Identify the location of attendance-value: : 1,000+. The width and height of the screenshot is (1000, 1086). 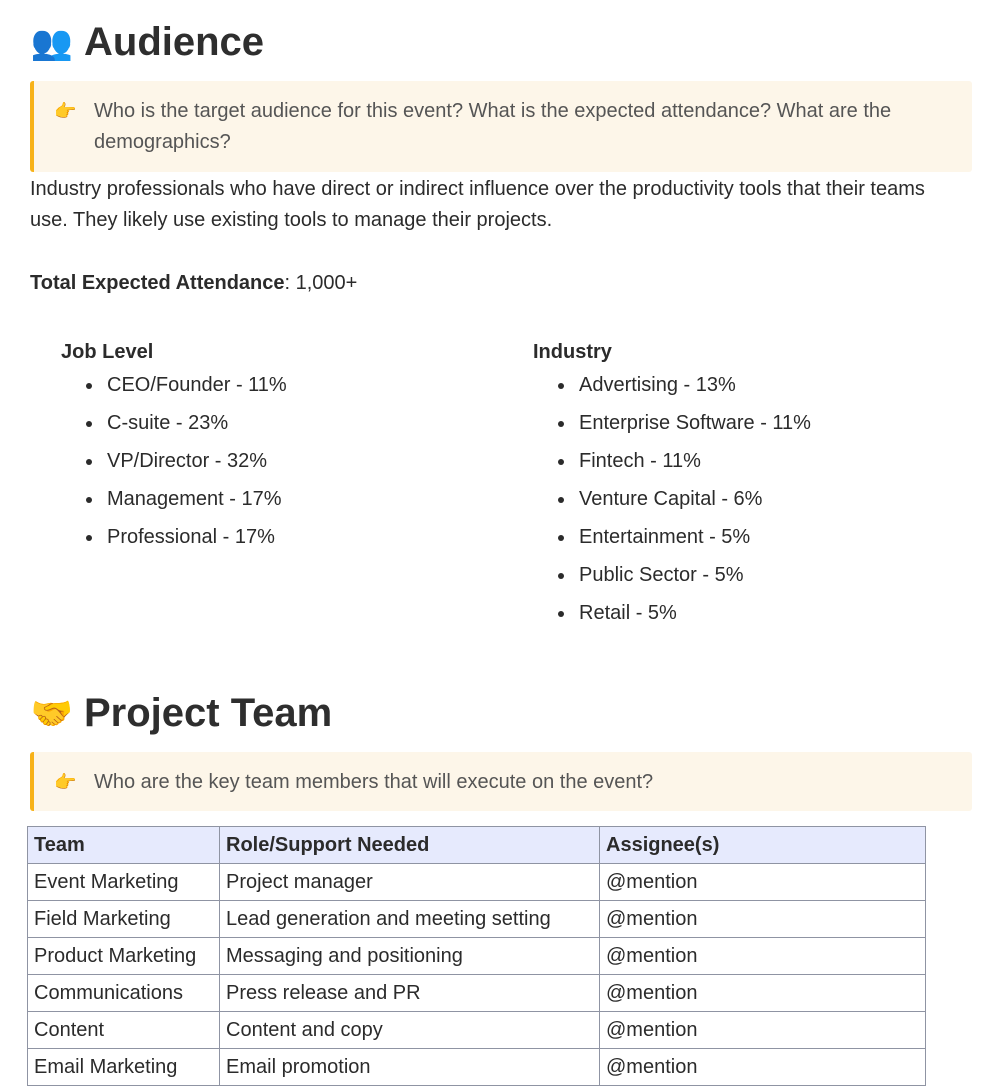
(321, 283).